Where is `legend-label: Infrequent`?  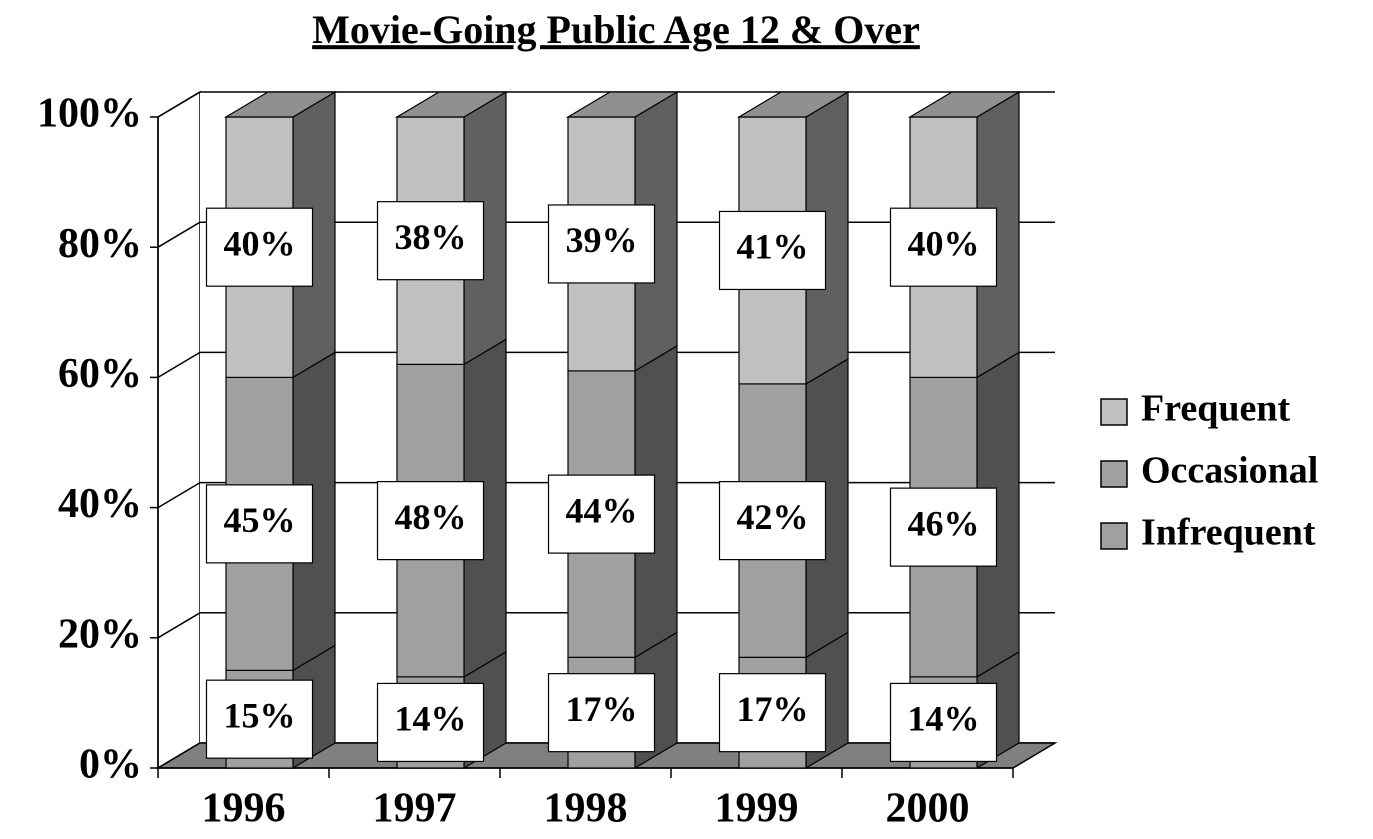
legend-label: Infrequent is located at coordinates (1228, 533).